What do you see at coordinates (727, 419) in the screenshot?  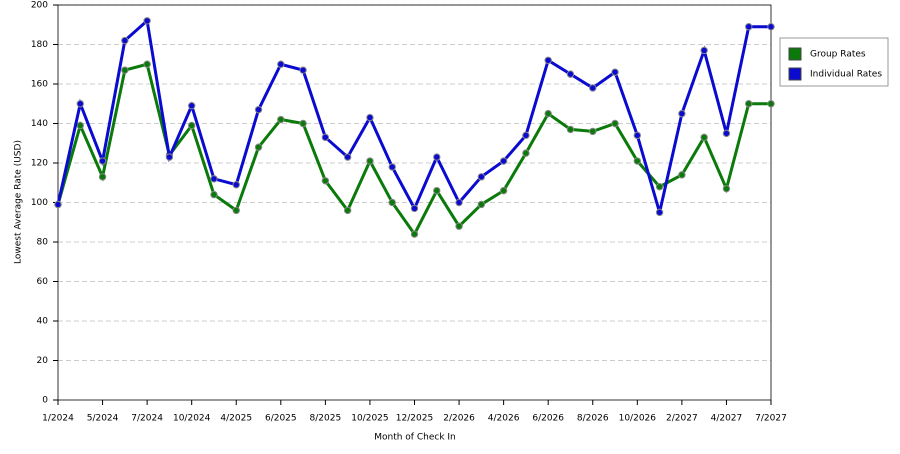 I see `x-tick-label: 4/2027` at bounding box center [727, 419].